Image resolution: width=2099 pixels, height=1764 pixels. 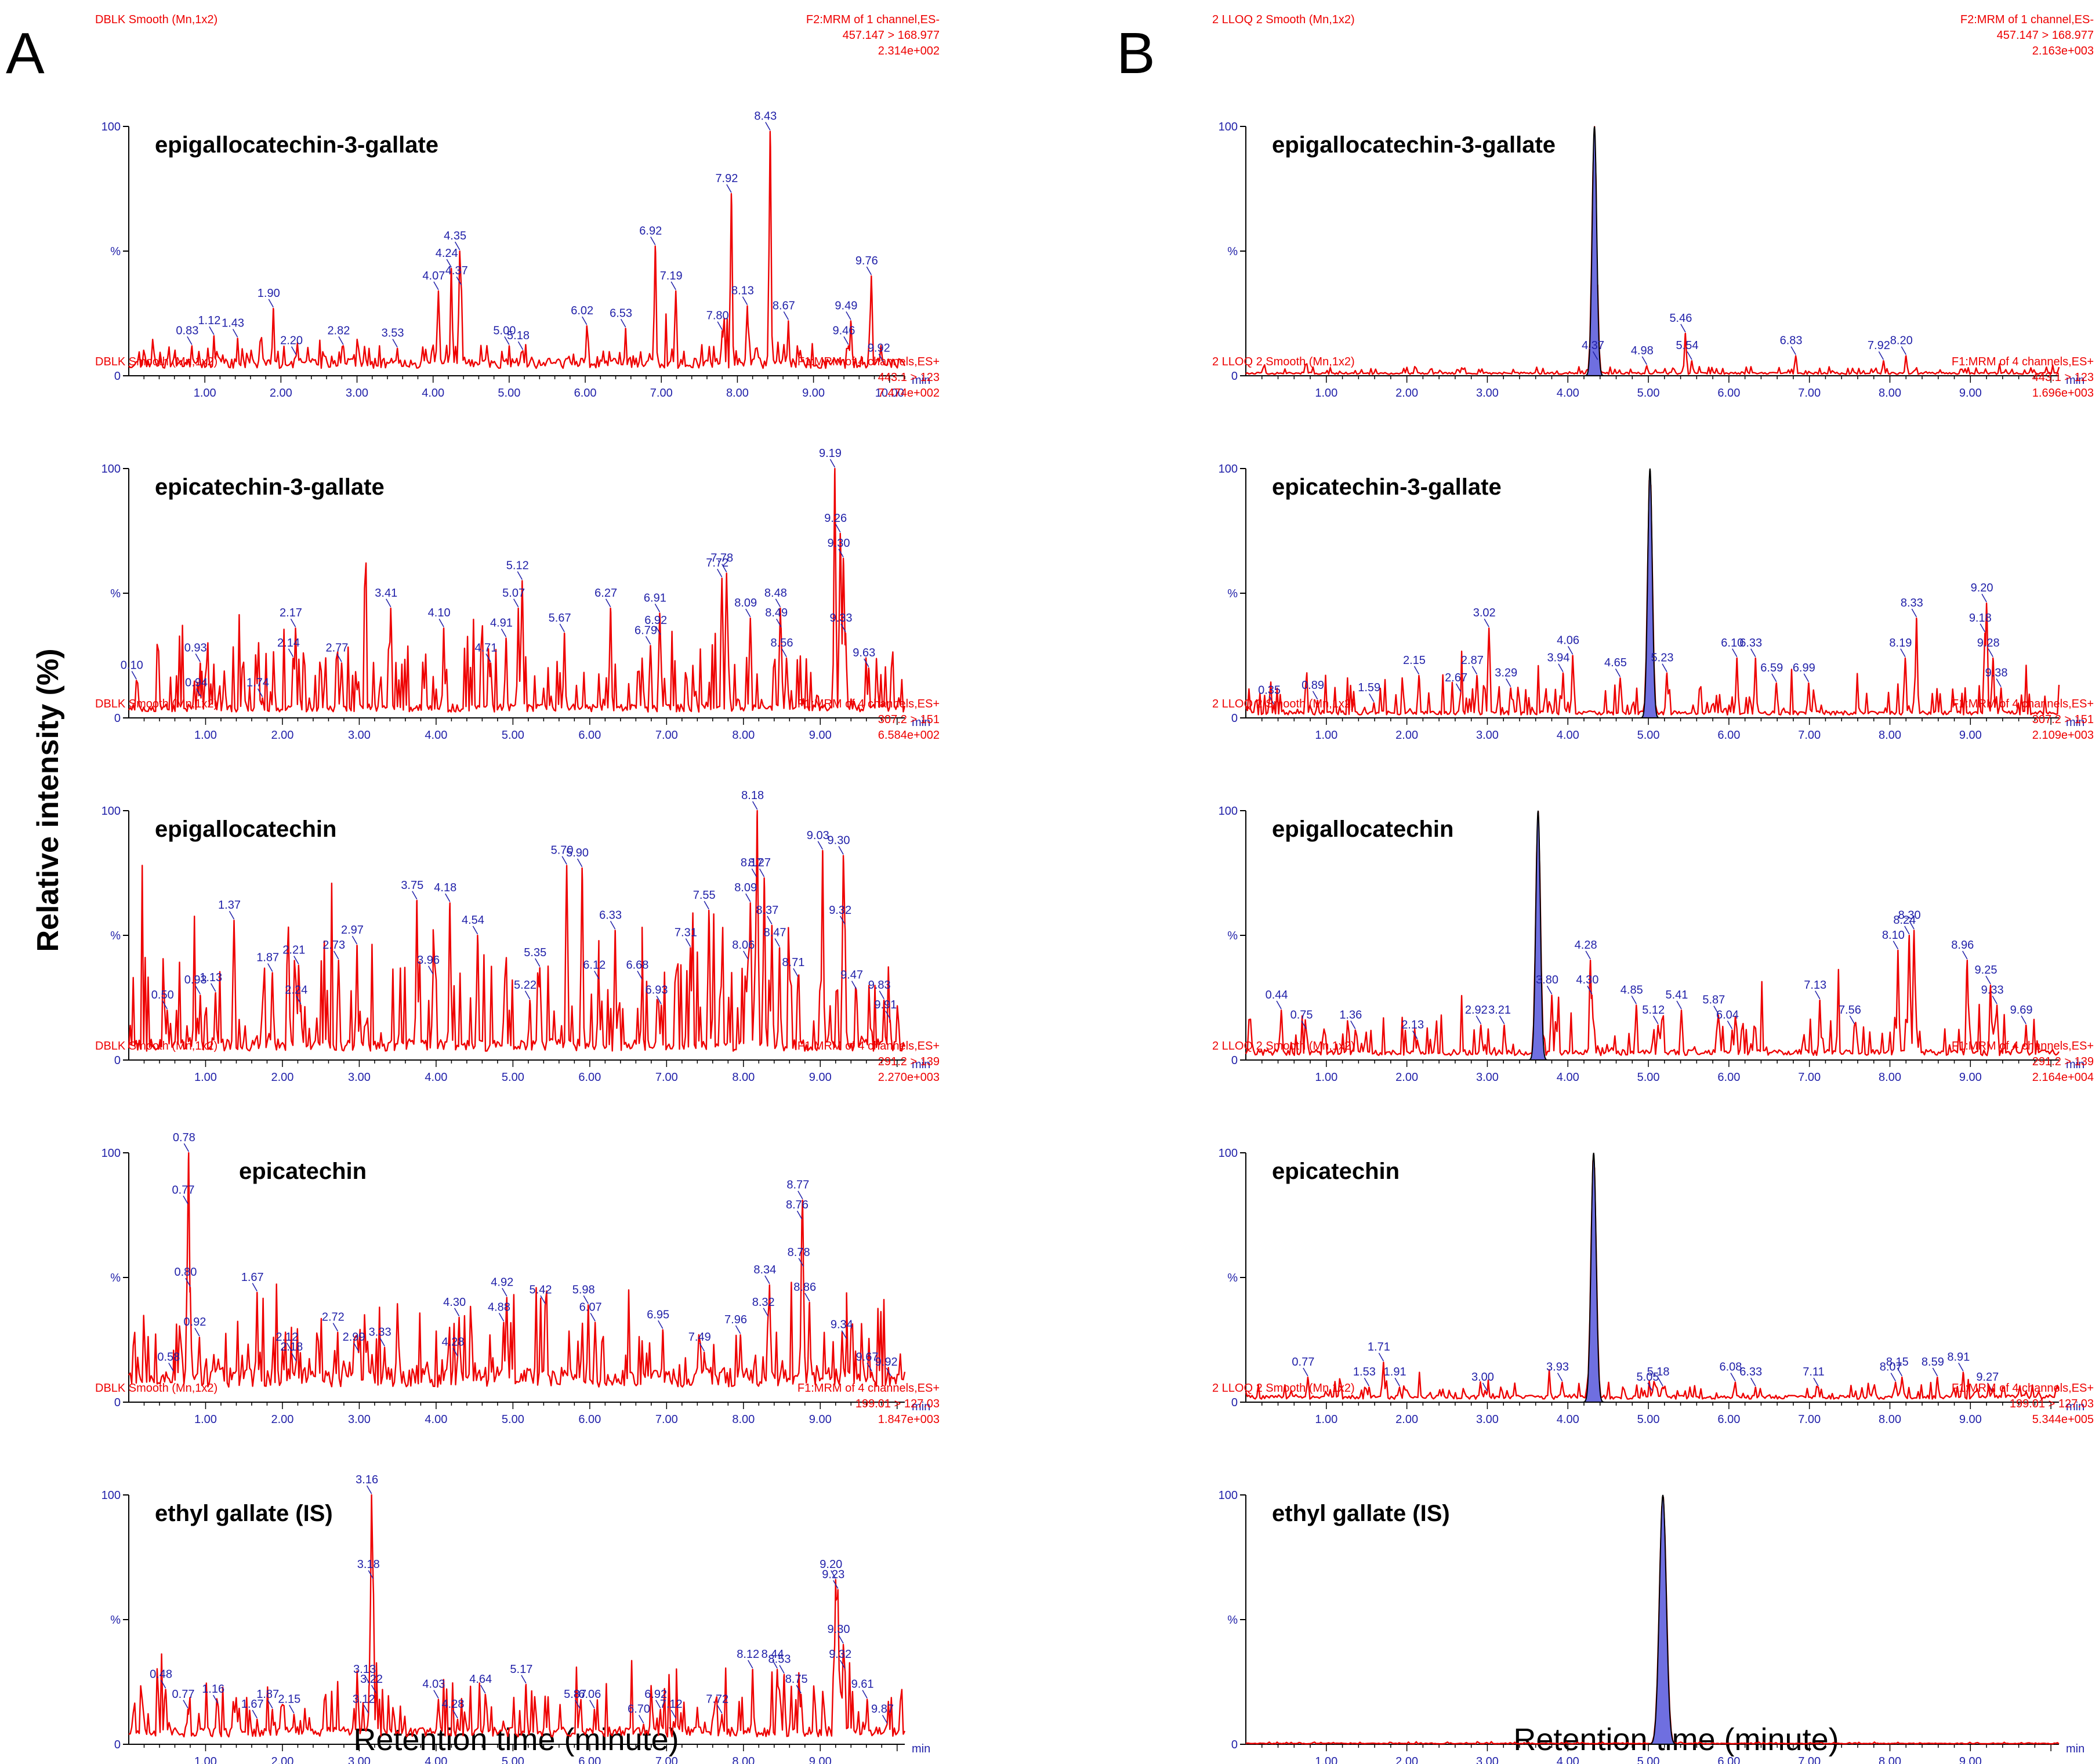 What do you see at coordinates (440, 613) in the screenshot?
I see `peak-label: 4.10` at bounding box center [440, 613].